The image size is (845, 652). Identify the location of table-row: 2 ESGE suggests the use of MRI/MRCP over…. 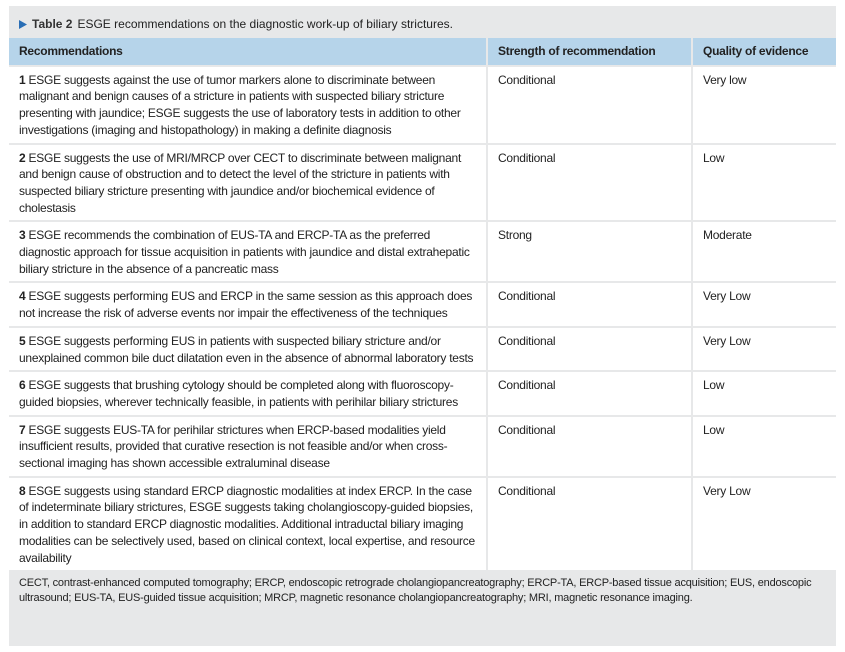
(422, 182).